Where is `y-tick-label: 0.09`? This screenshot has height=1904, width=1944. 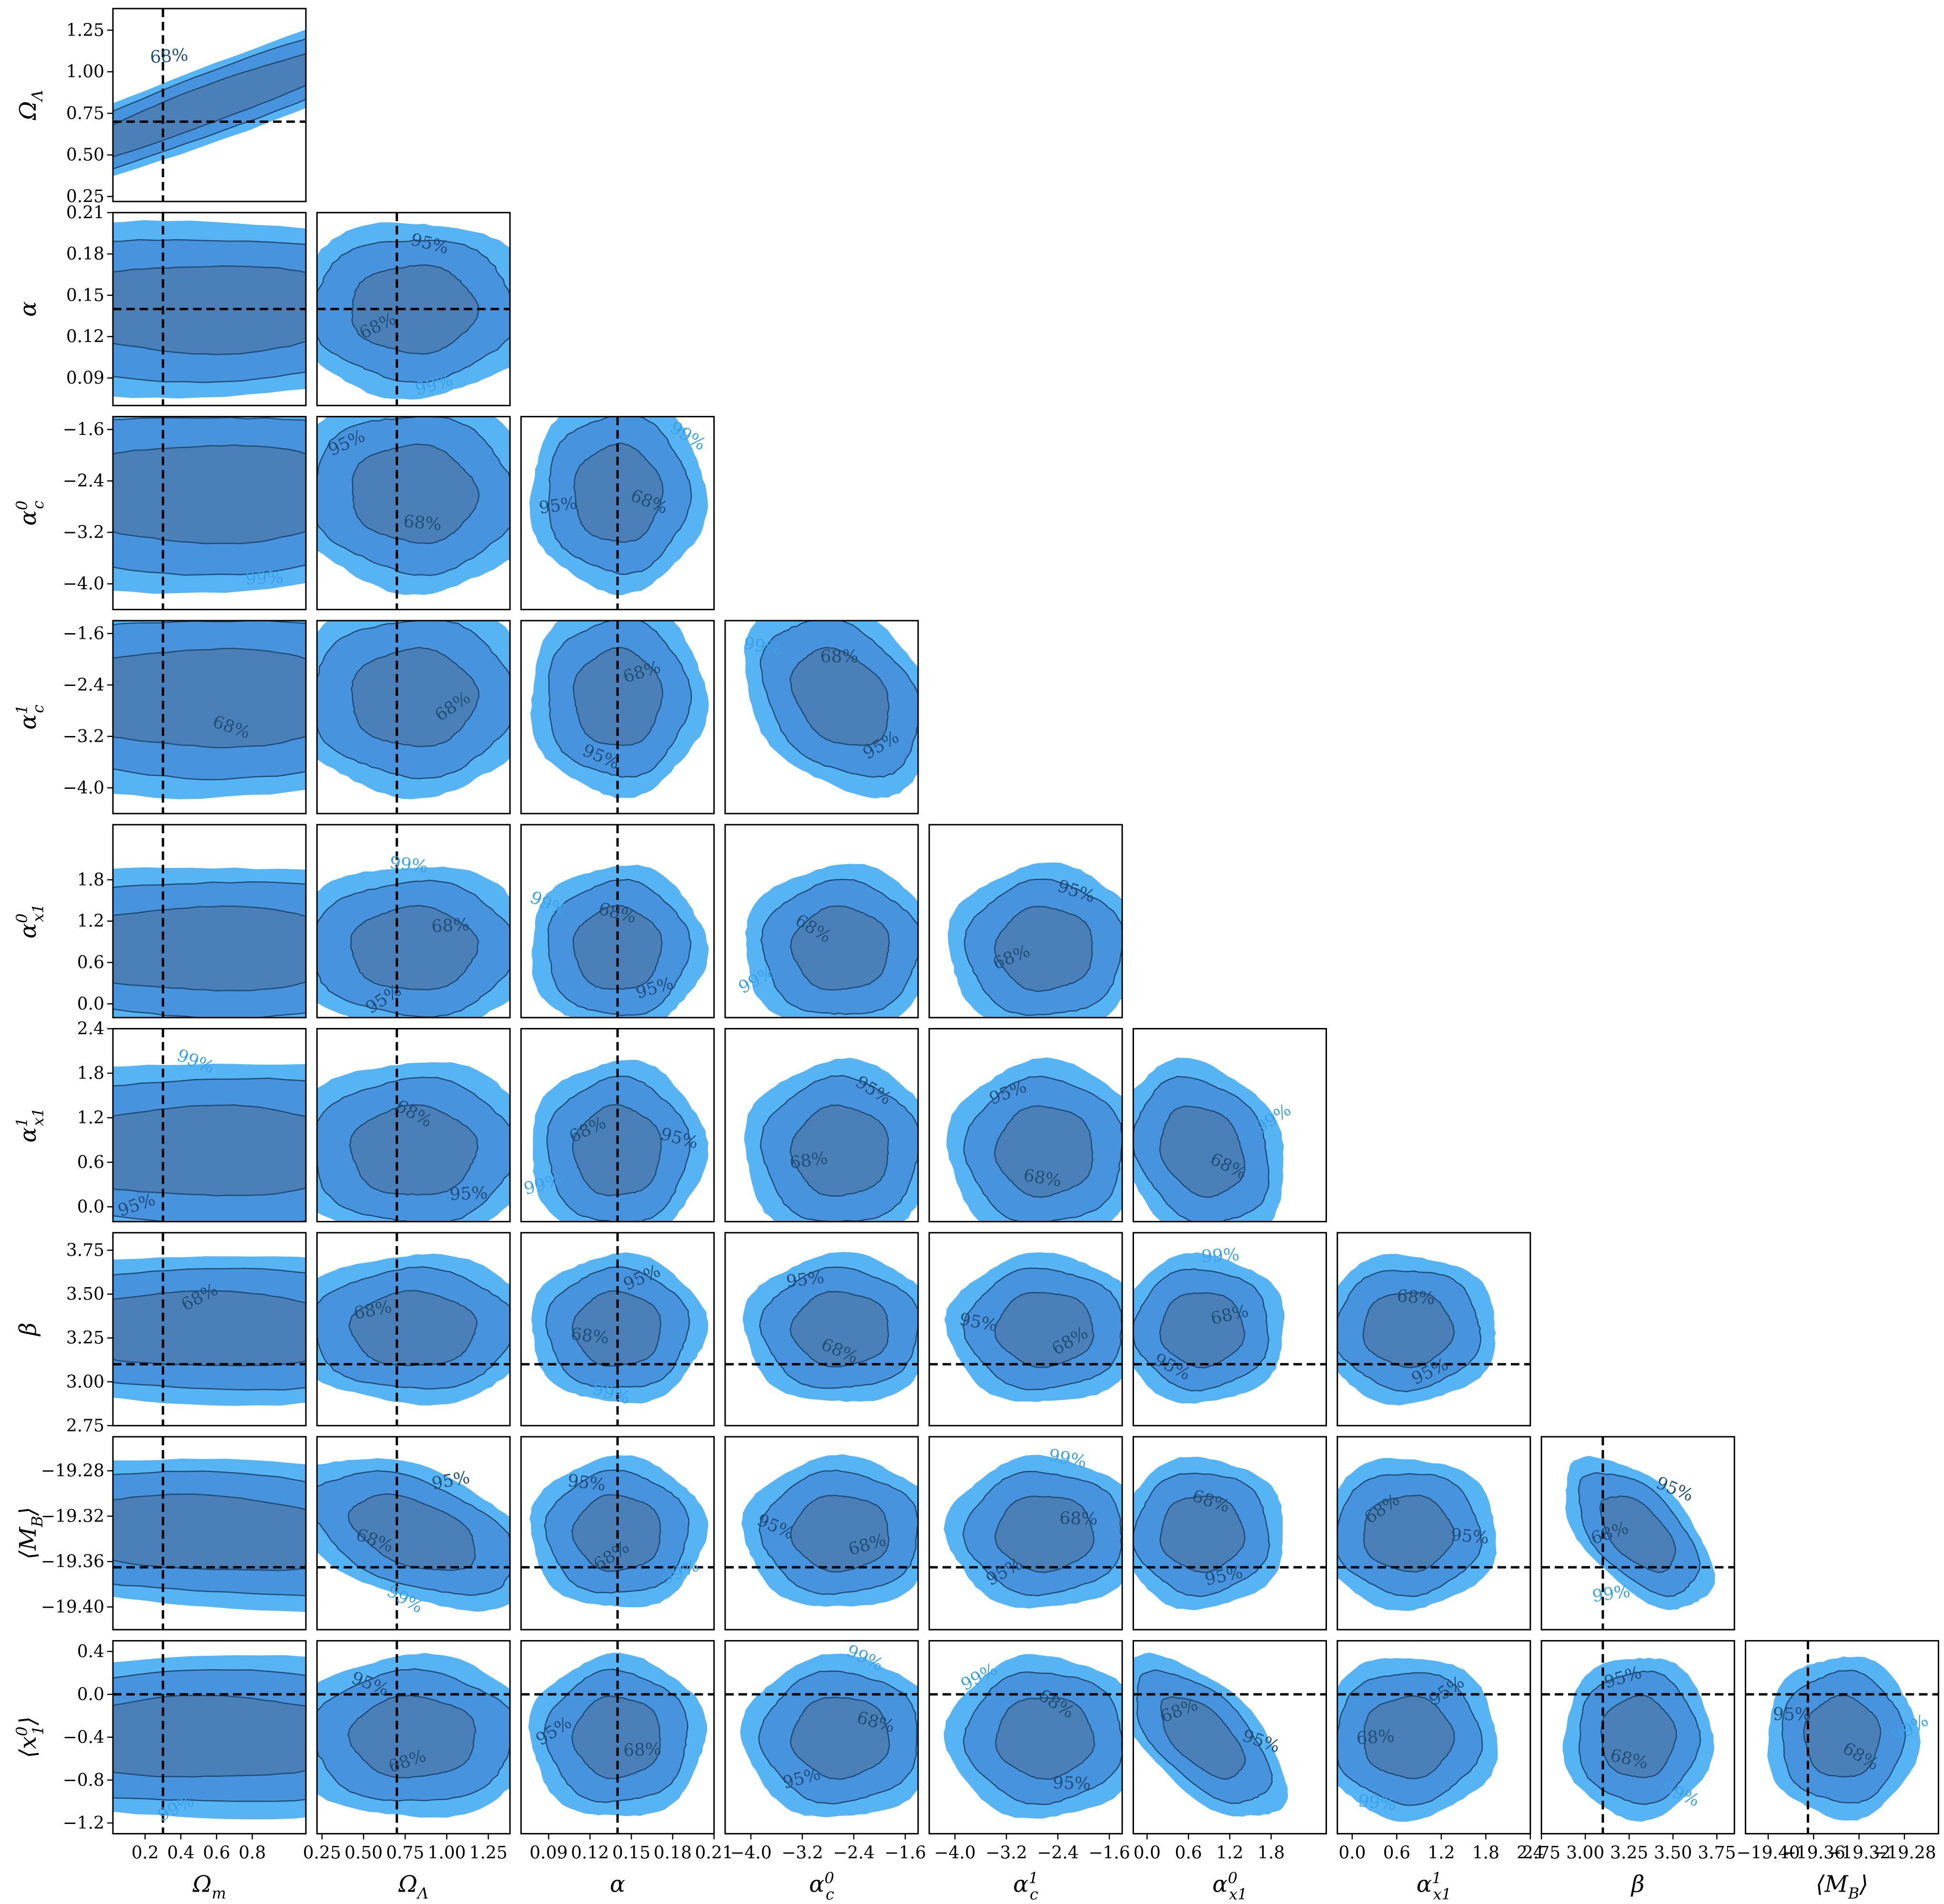
y-tick-label: 0.09 is located at coordinates (85, 378).